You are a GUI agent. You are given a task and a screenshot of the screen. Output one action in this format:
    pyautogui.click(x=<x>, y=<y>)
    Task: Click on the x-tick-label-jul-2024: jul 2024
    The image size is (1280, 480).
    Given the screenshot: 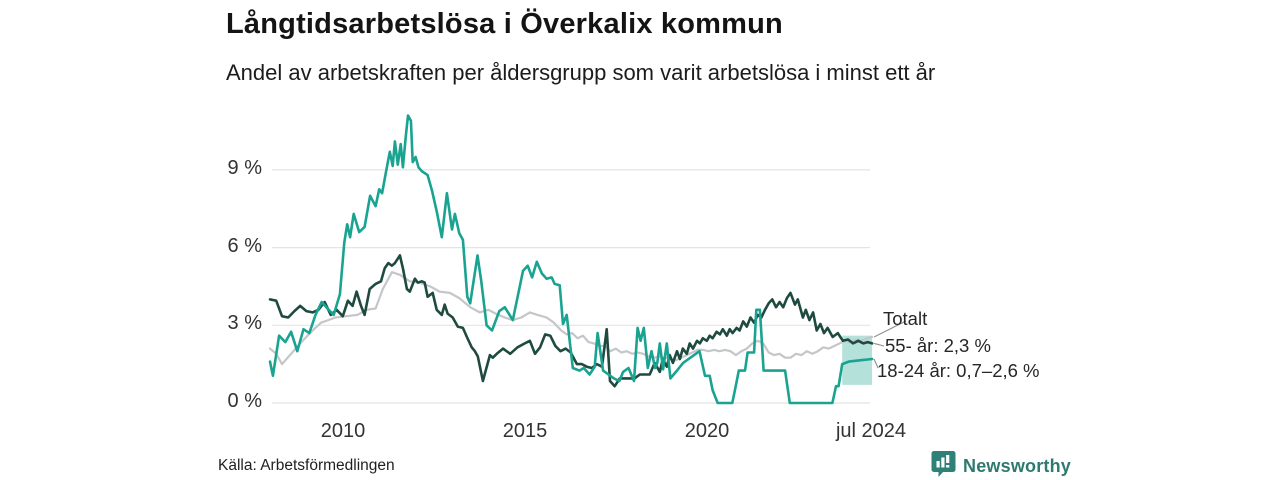 What is the action you would take?
    pyautogui.click(x=871, y=431)
    